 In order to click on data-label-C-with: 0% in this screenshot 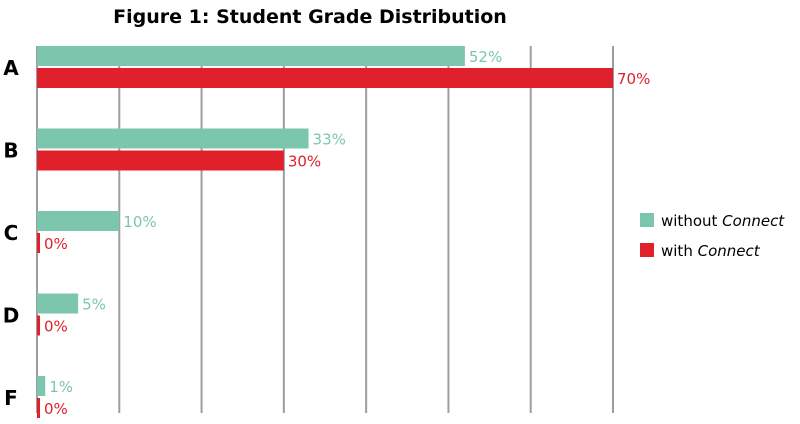, I will do `click(56, 244)`.